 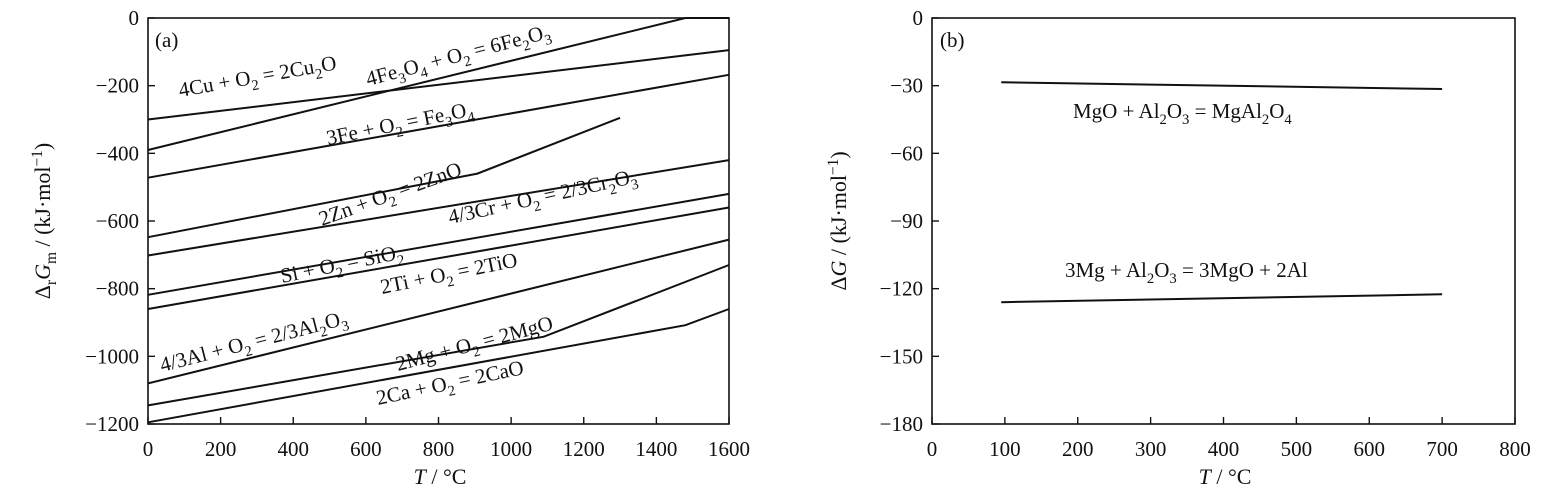 What do you see at coordinates (838, 220) in the screenshot?
I see `y-axis-title: ΔG / (kJ·mol−1)` at bounding box center [838, 220].